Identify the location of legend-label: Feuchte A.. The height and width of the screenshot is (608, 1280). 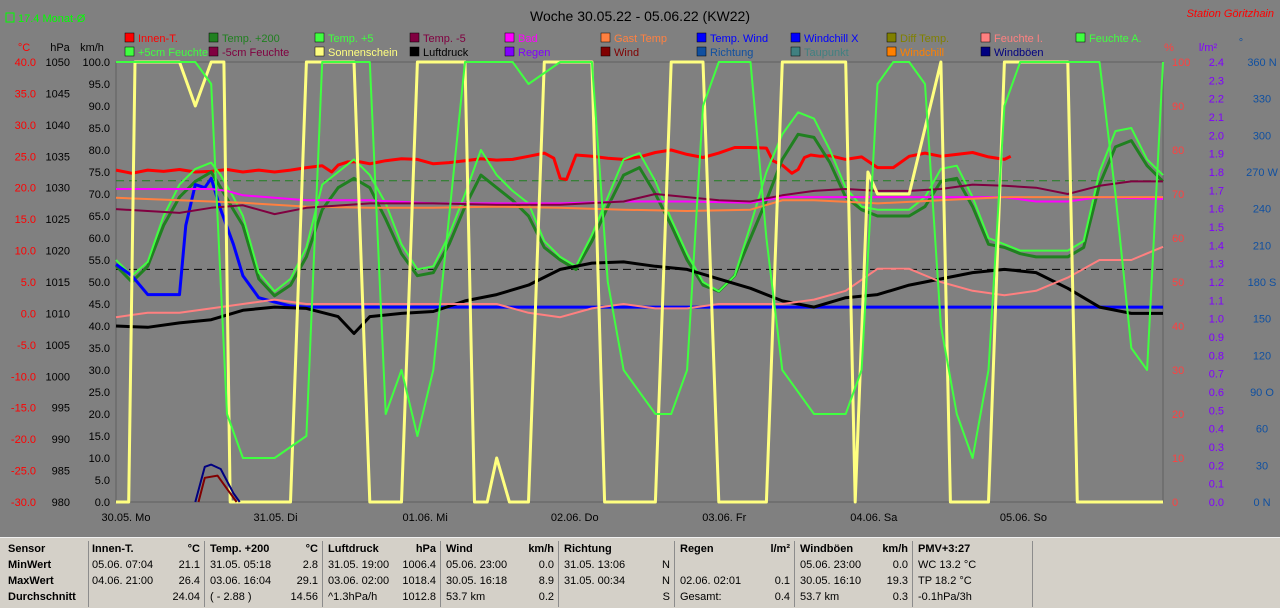
(1115, 39).